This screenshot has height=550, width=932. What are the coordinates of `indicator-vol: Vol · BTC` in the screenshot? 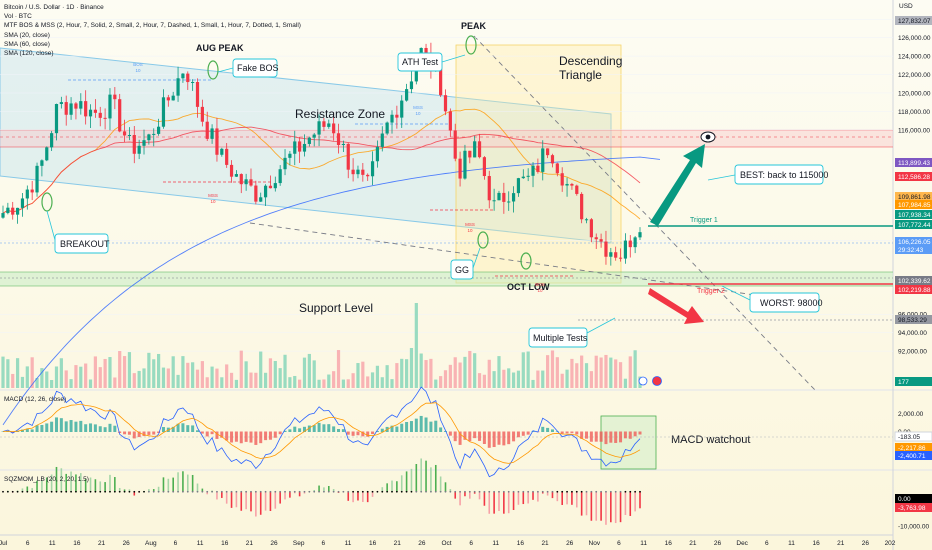 It's located at (18, 17).